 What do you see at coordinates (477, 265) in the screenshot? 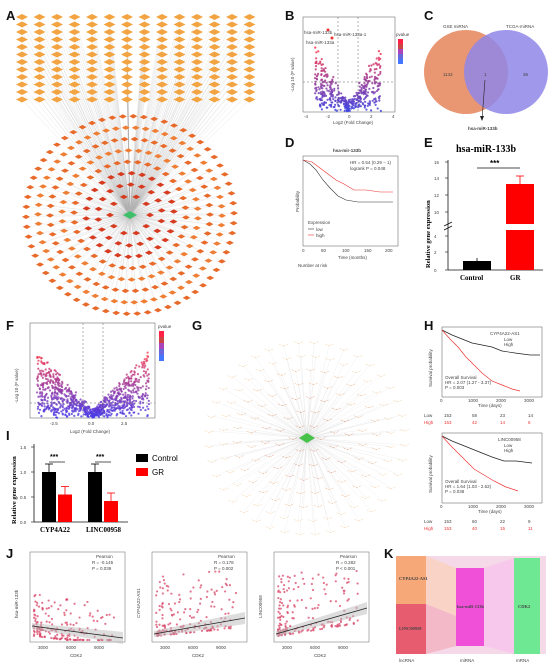
I see `bar-control` at bounding box center [477, 265].